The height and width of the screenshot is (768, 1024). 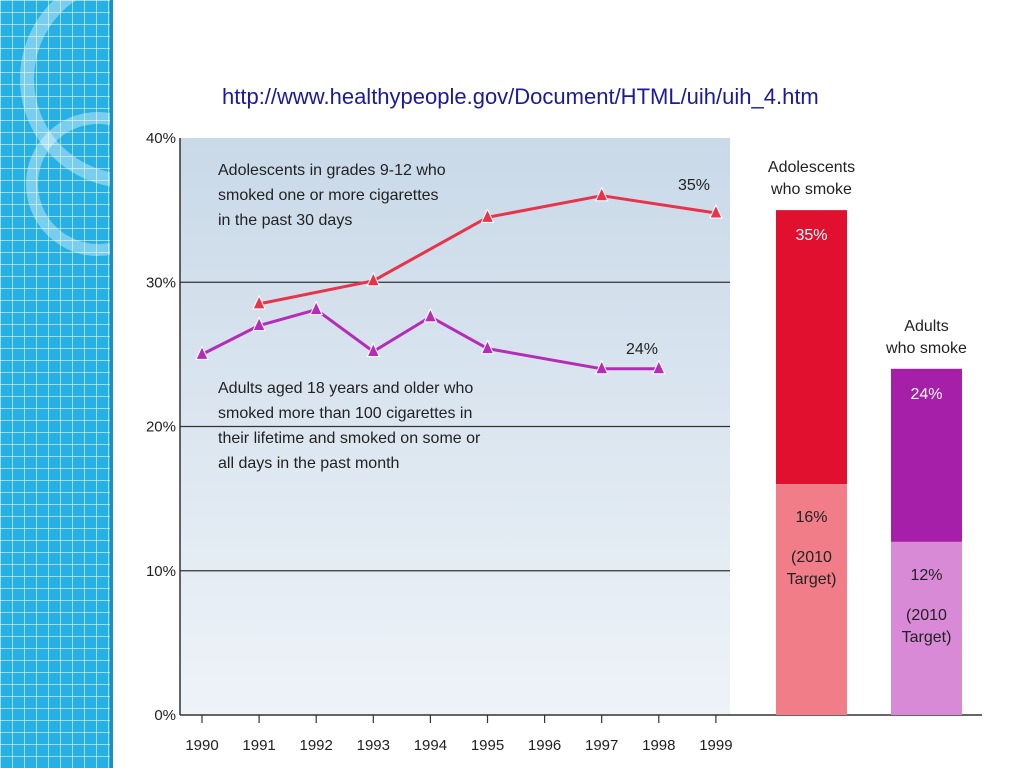 What do you see at coordinates (926, 337) in the screenshot?
I see `bar-title: Adults who smoke` at bounding box center [926, 337].